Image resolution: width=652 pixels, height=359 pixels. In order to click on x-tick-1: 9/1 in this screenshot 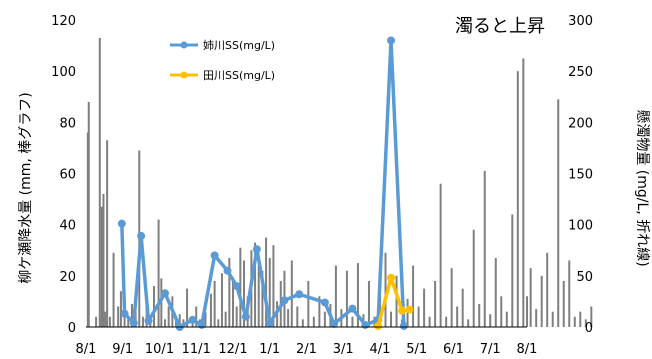, I will do `click(122, 349)`.